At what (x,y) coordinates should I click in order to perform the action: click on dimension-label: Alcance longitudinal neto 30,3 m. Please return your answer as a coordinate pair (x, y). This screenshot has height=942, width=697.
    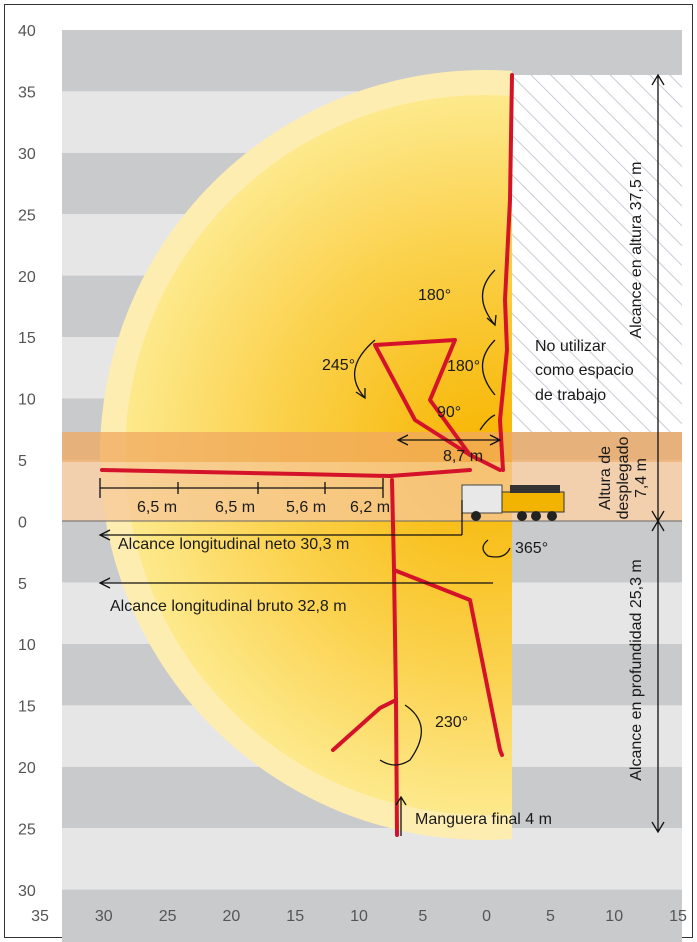
    Looking at the image, I should click on (233, 544).